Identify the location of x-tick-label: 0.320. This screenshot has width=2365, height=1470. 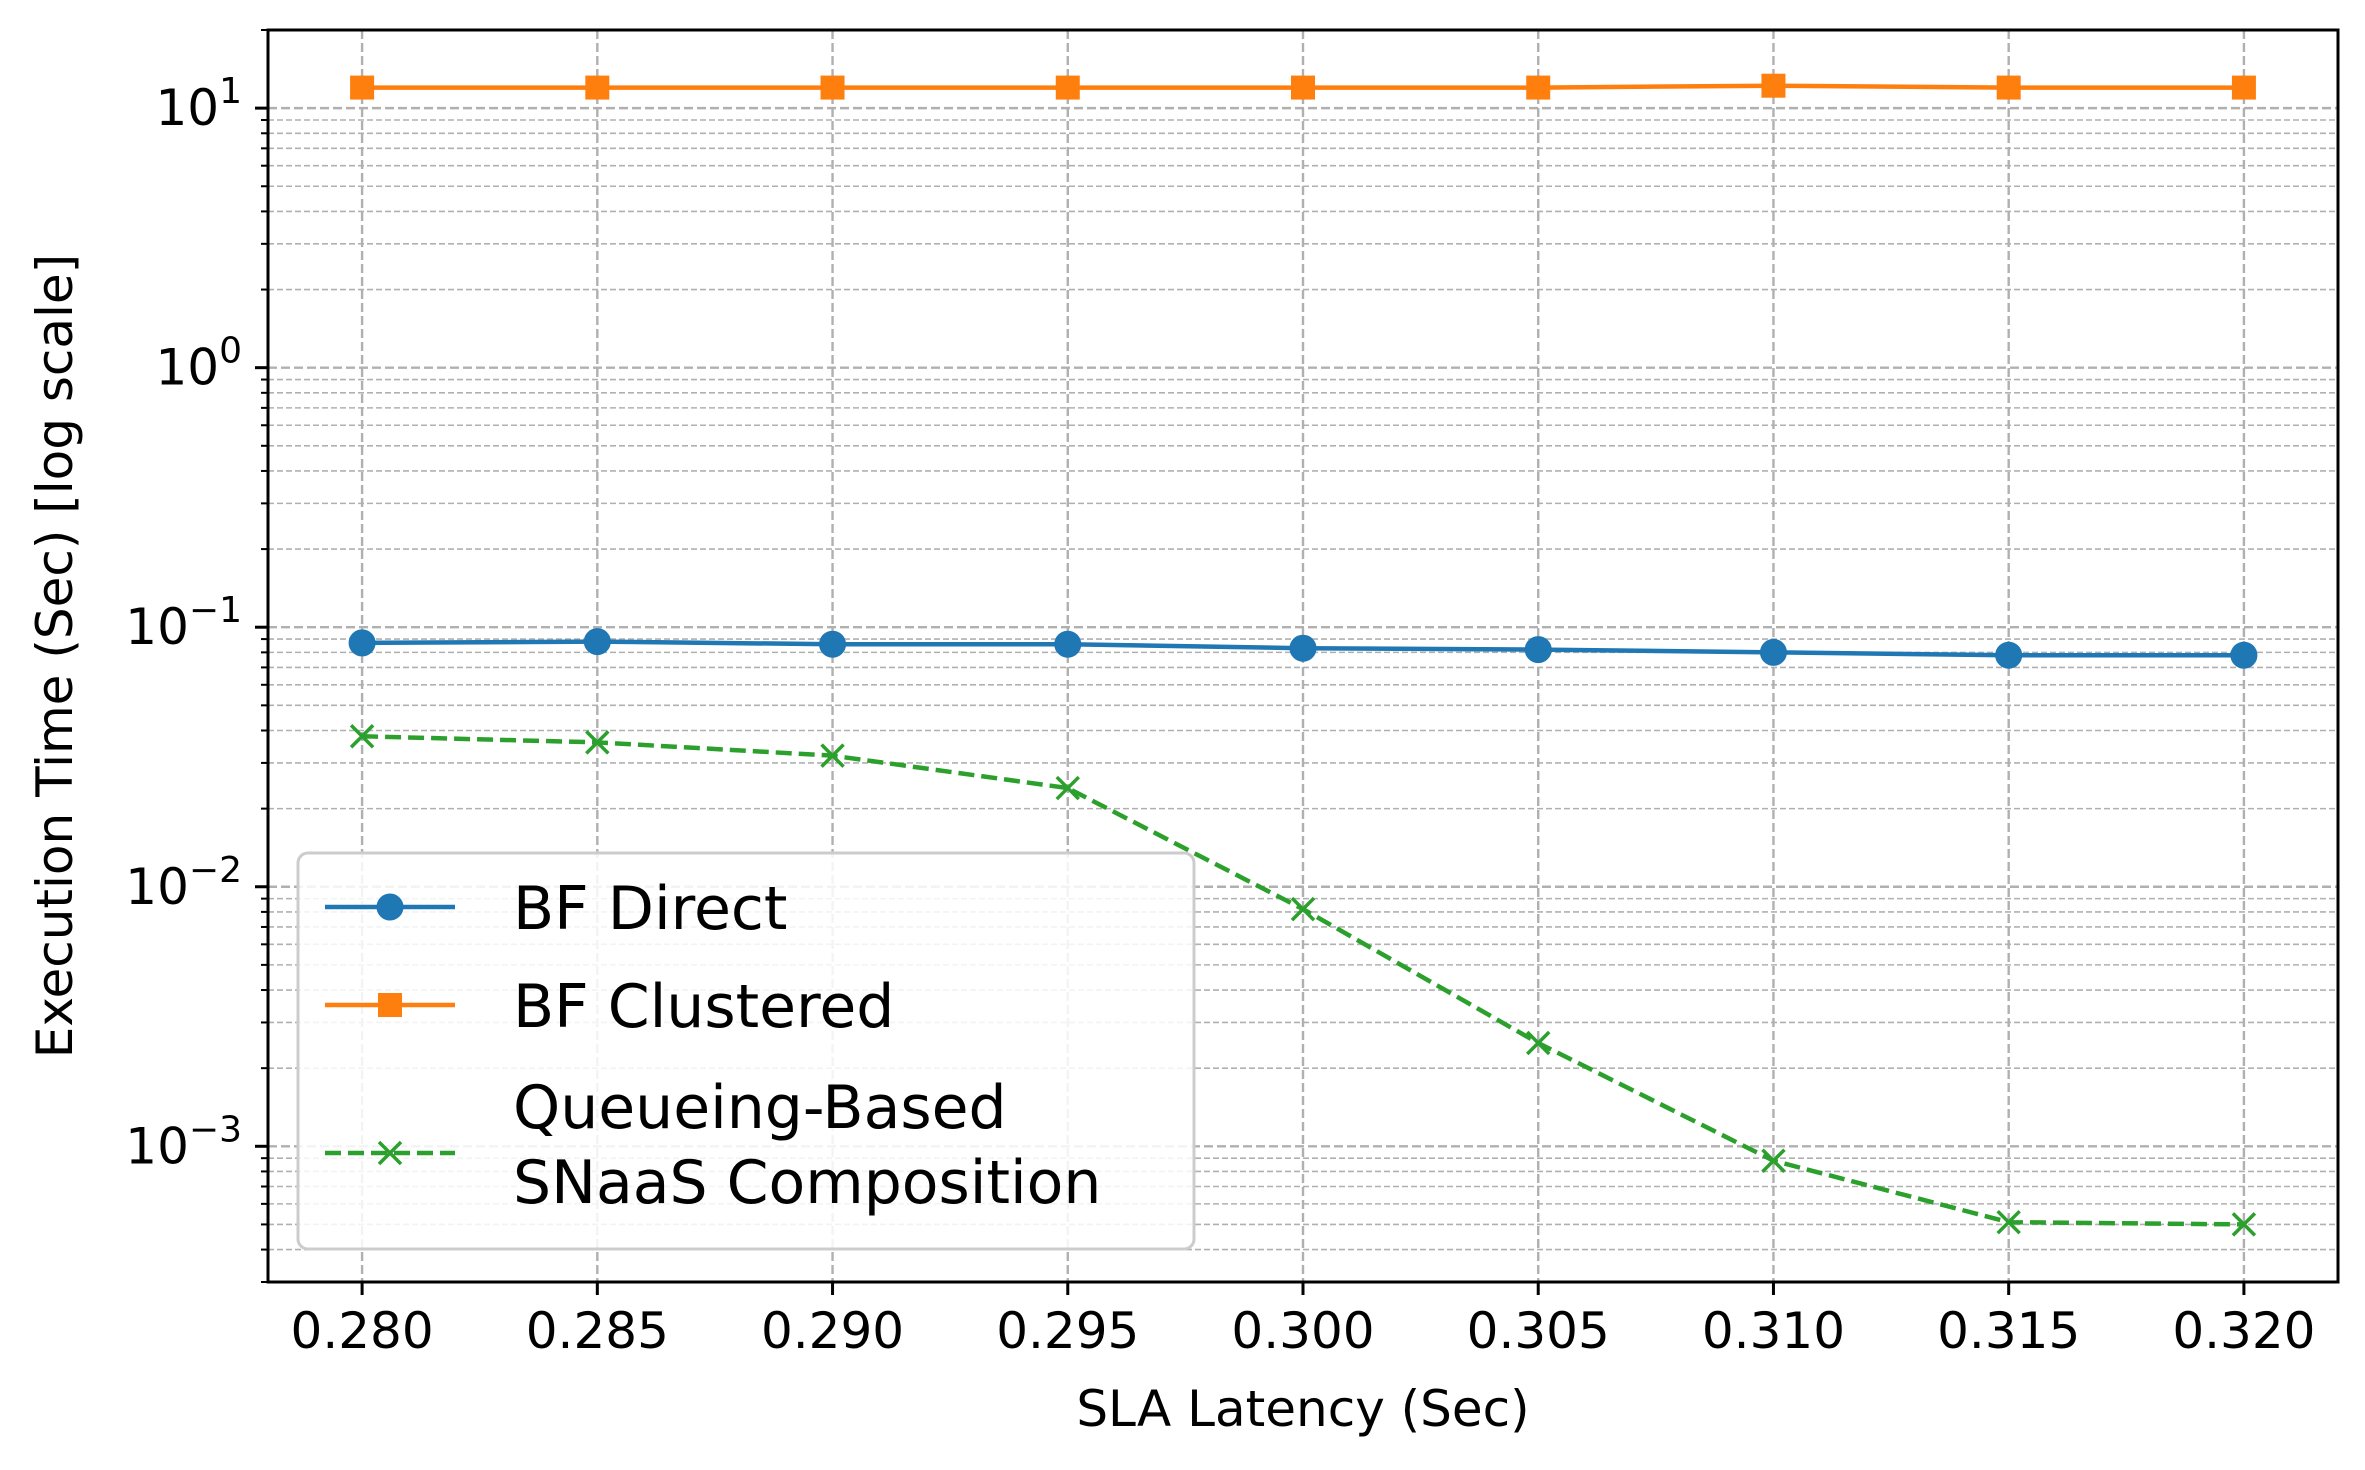
(2243, 1331).